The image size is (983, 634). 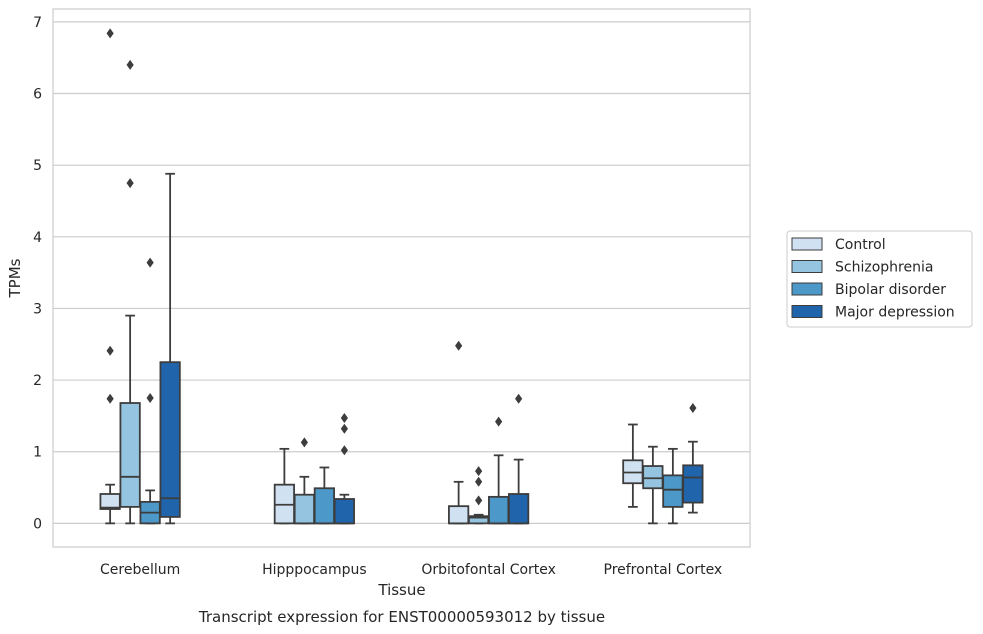 What do you see at coordinates (488, 570) in the screenshot?
I see `x-tick-label: Orbitofontal Cortex` at bounding box center [488, 570].